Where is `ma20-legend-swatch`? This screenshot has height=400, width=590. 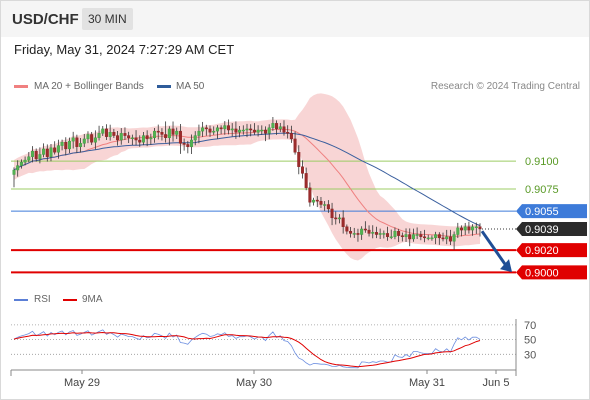 ma20-legend-swatch is located at coordinates (21, 86).